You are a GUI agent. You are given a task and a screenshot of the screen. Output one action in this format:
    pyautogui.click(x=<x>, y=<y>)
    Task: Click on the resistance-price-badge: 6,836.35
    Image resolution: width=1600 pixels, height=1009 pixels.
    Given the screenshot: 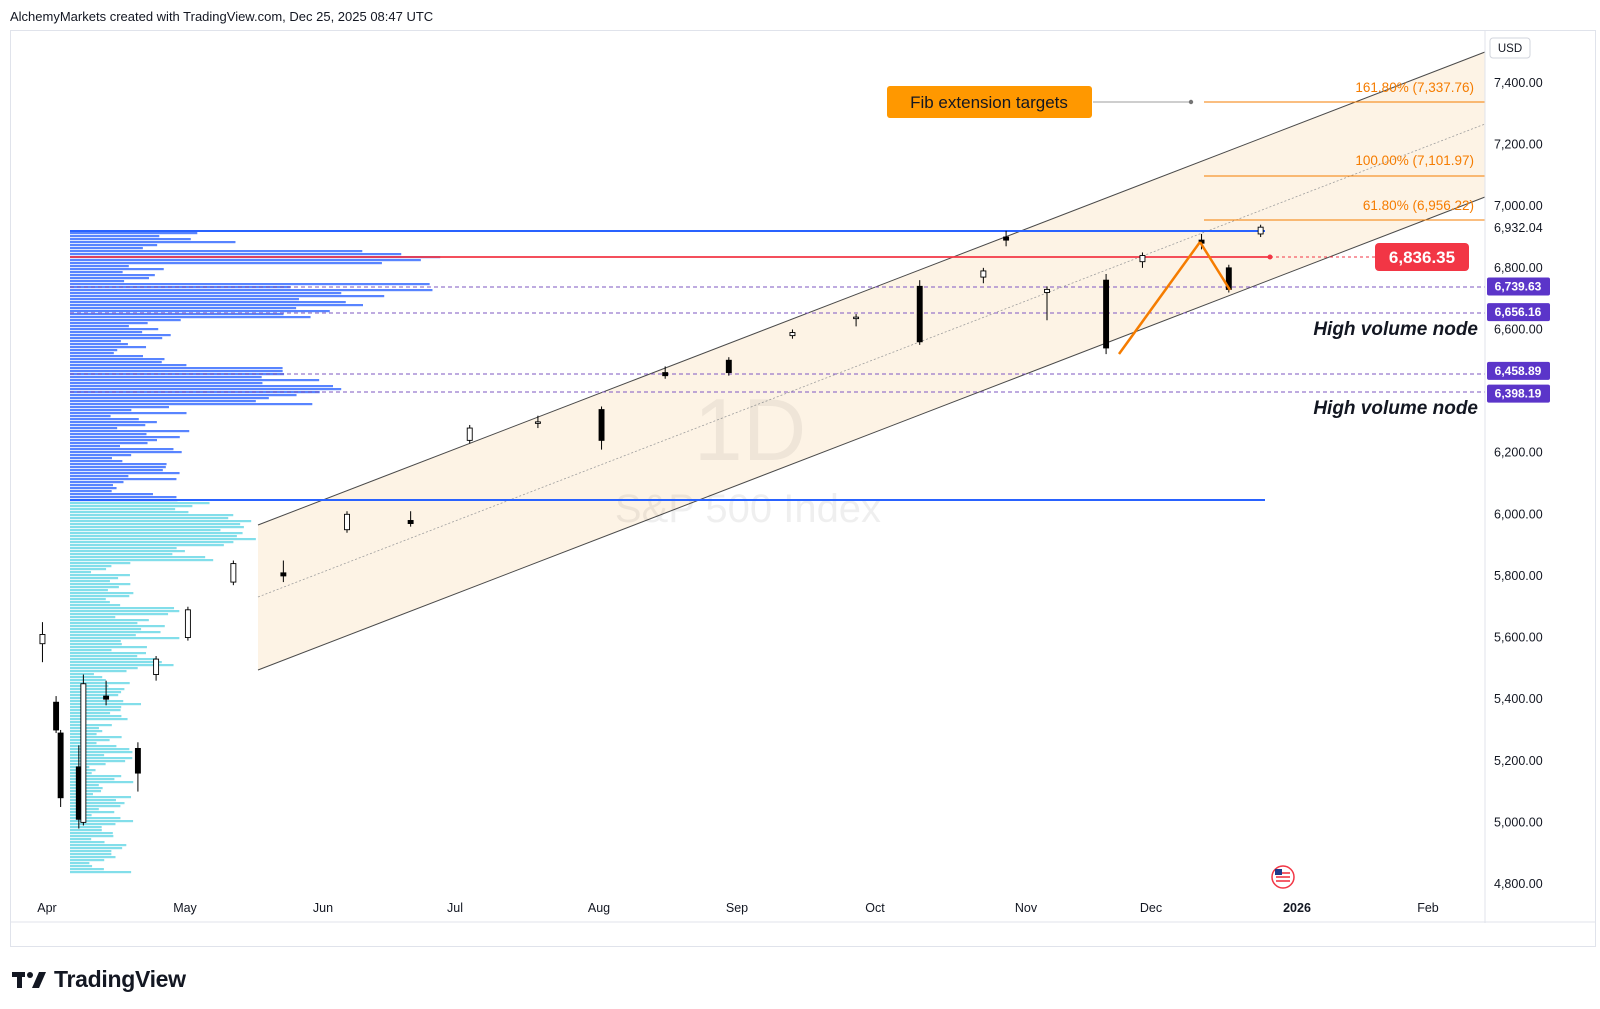 What is the action you would take?
    pyautogui.click(x=1422, y=257)
    